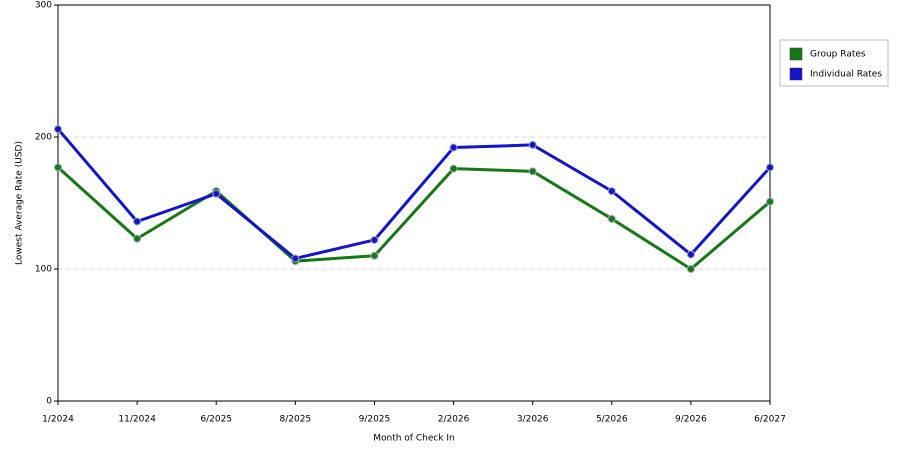 Image resolution: width=900 pixels, height=450 pixels. I want to click on x-tick-label: 11/2024, so click(137, 420).